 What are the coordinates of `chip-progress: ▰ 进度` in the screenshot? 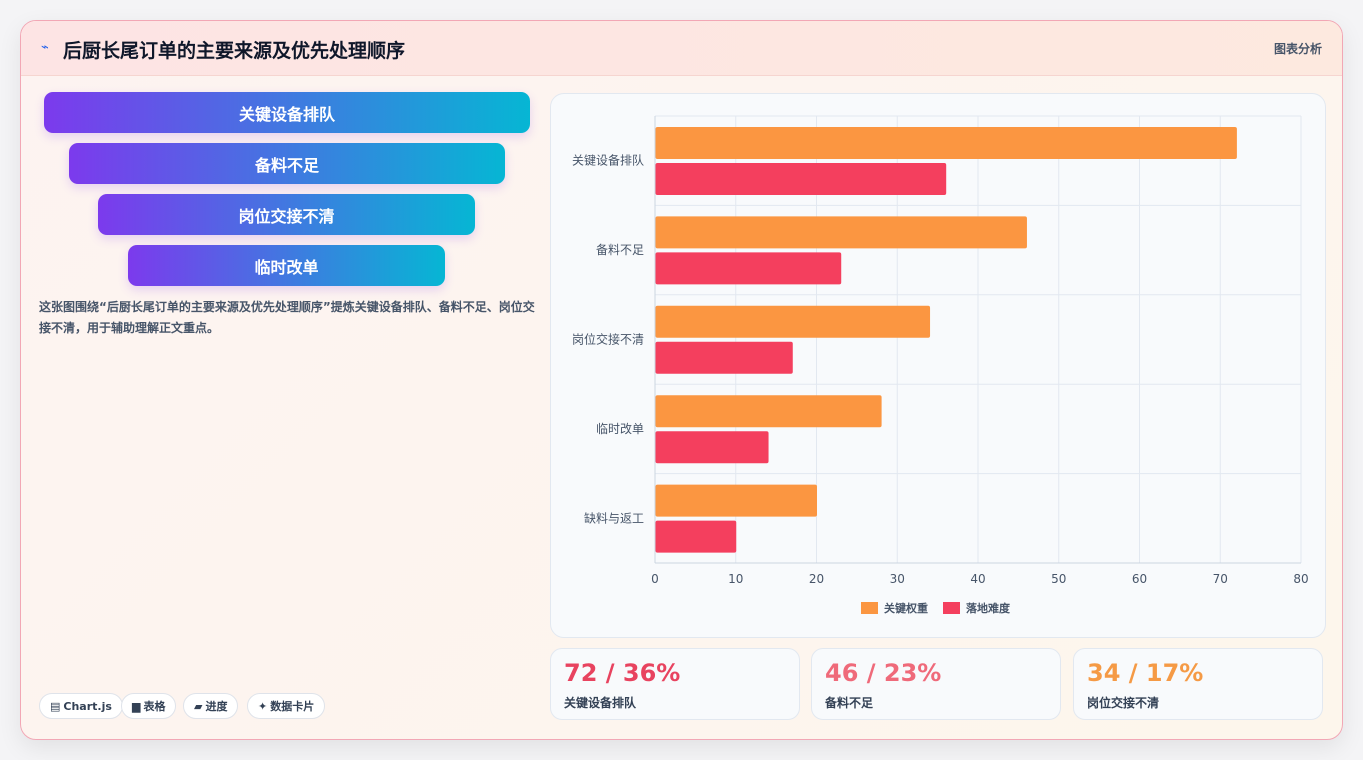 It's located at (211, 706).